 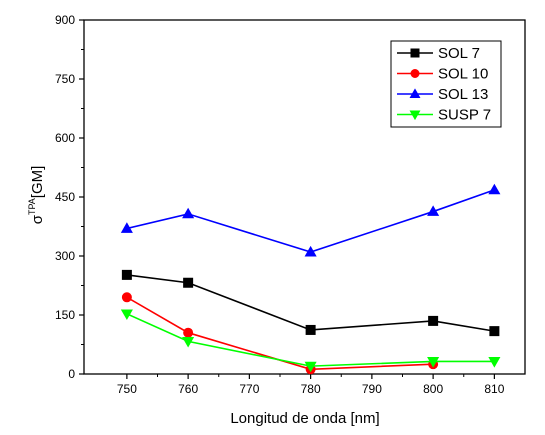 What do you see at coordinates (65, 20) in the screenshot?
I see `y-tick-label: 900` at bounding box center [65, 20].